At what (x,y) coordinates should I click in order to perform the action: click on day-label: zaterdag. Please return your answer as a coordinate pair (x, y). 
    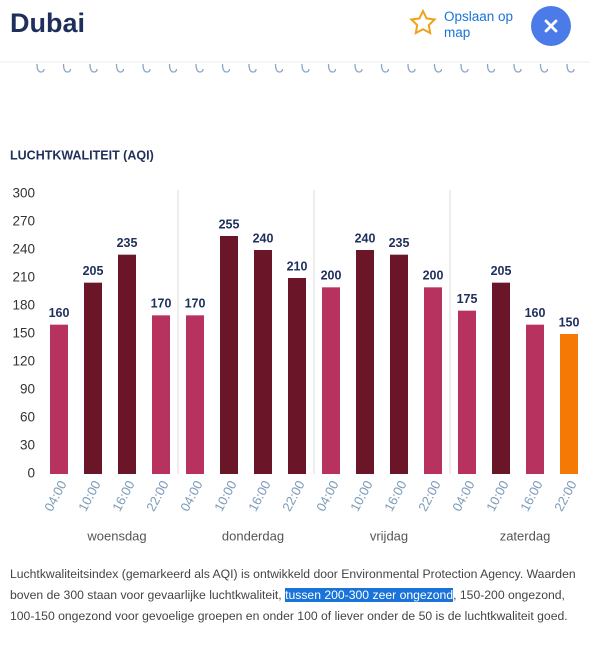
    Looking at the image, I should click on (525, 535).